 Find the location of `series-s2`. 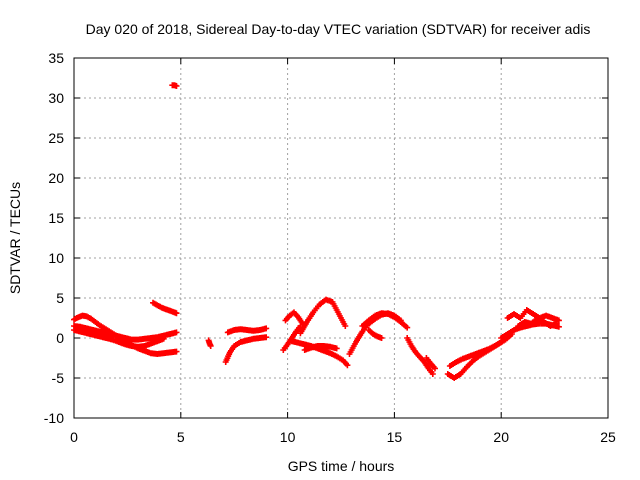

series-s2 is located at coordinates (125, 333).